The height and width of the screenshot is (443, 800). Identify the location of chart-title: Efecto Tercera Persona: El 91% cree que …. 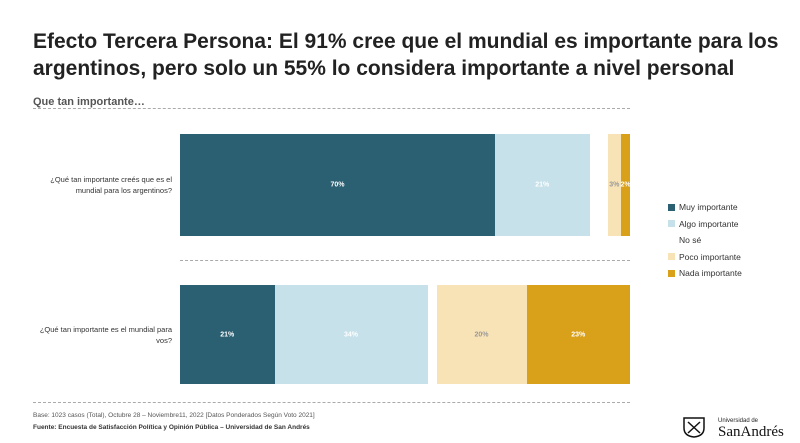
(406, 55).